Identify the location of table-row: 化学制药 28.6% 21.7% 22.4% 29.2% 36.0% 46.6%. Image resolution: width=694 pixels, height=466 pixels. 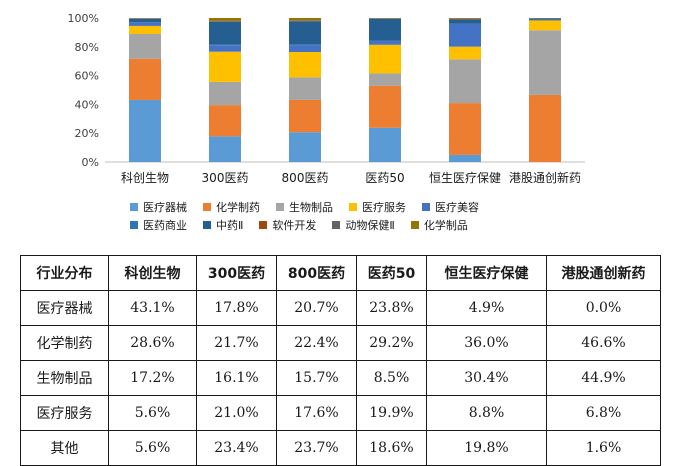
(341, 343).